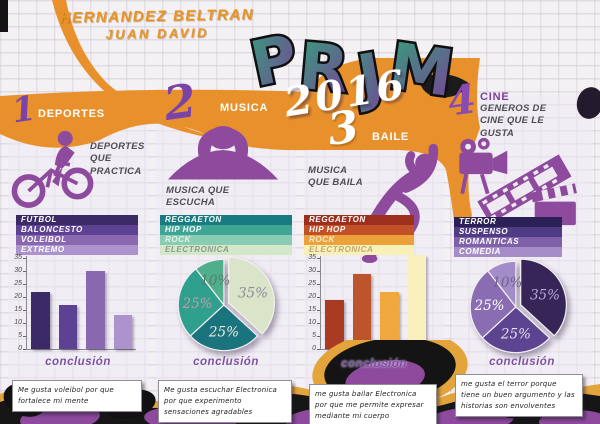 This screenshot has height=424, width=600. I want to click on film-camera-silhouette-icon, so click(518, 181).